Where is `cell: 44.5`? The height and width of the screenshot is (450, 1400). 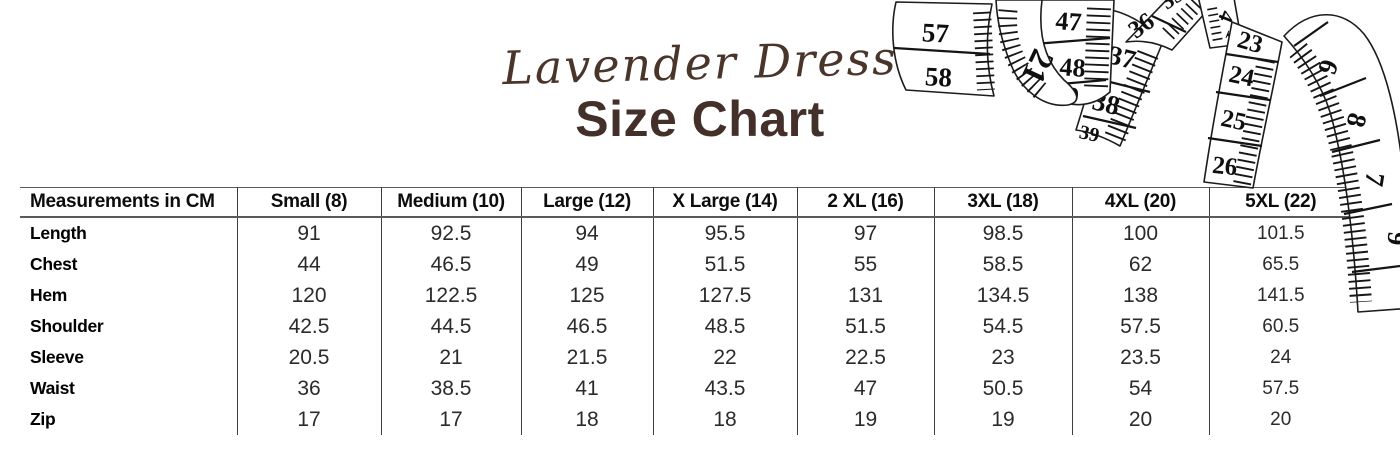
cell: 44.5 is located at coordinates (451, 326).